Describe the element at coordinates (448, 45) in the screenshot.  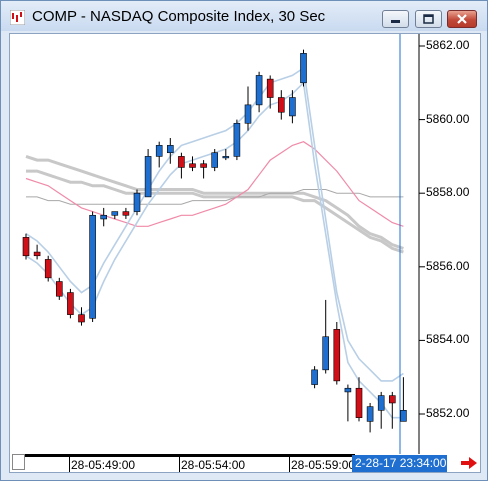
I see `price-label: 5862.00` at that location.